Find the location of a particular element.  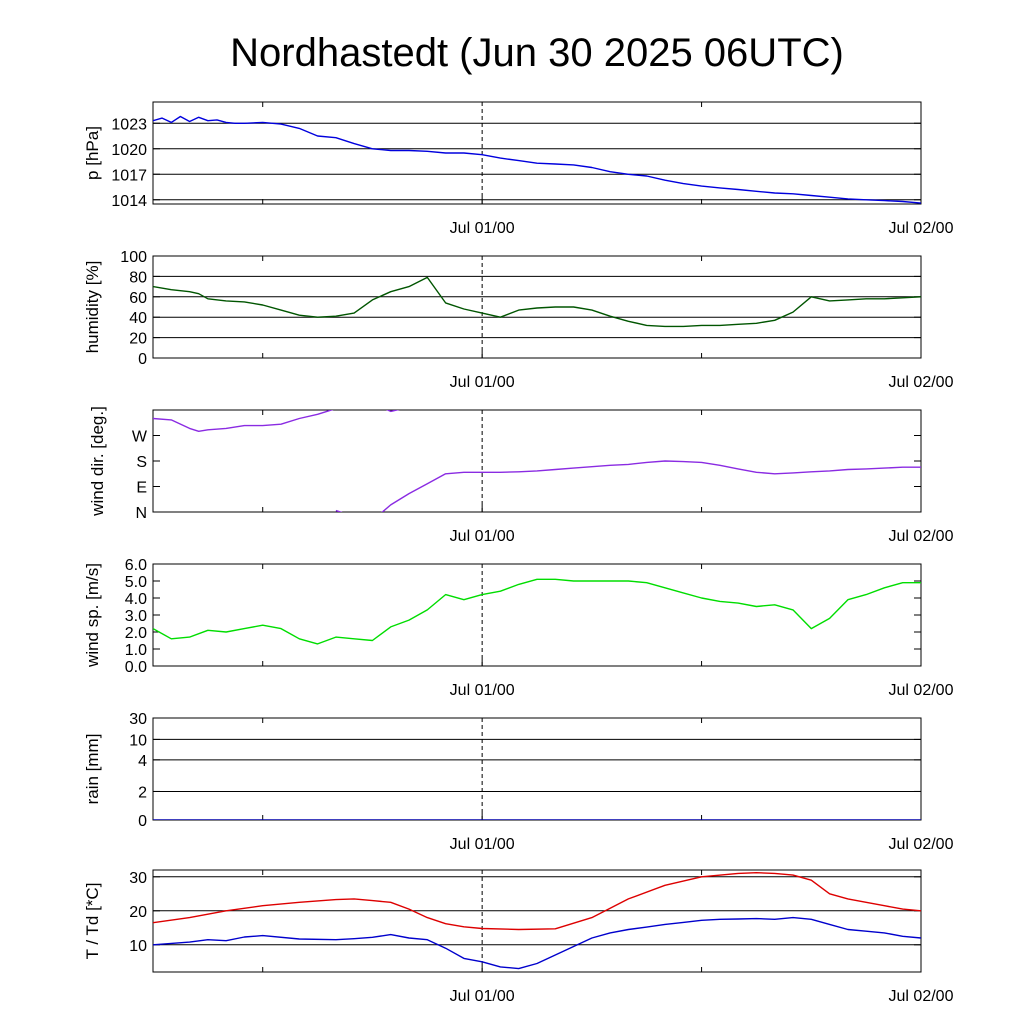

y-tick-label: 2 is located at coordinates (142, 792).